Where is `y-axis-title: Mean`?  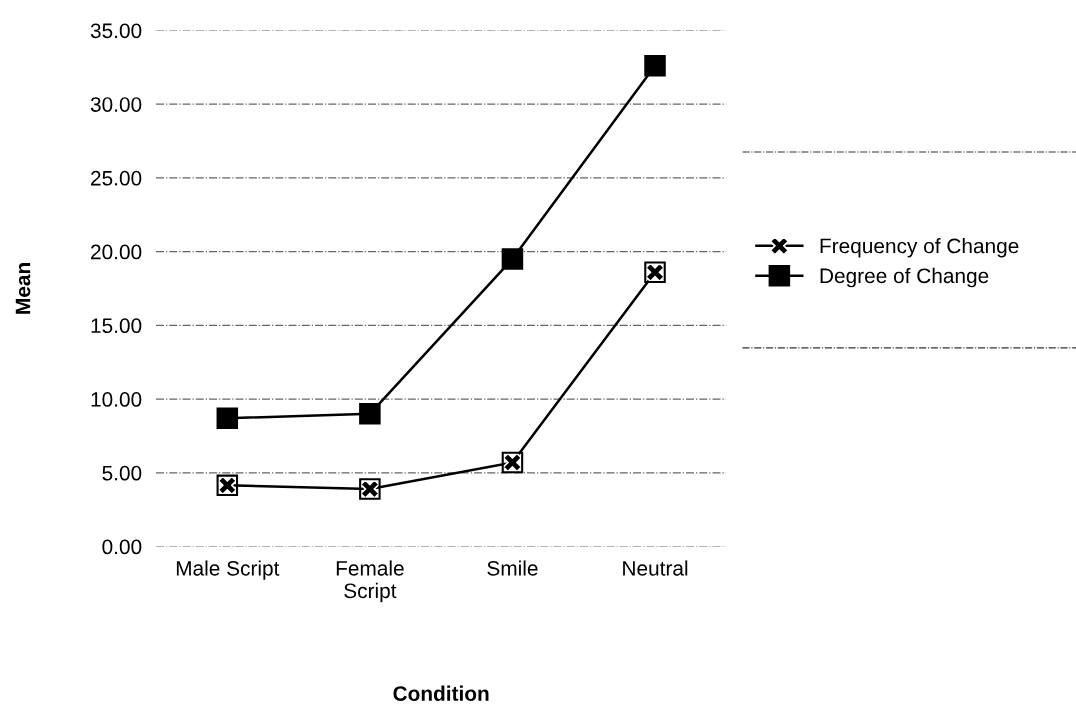
y-axis-title: Mean is located at coordinates (23, 288).